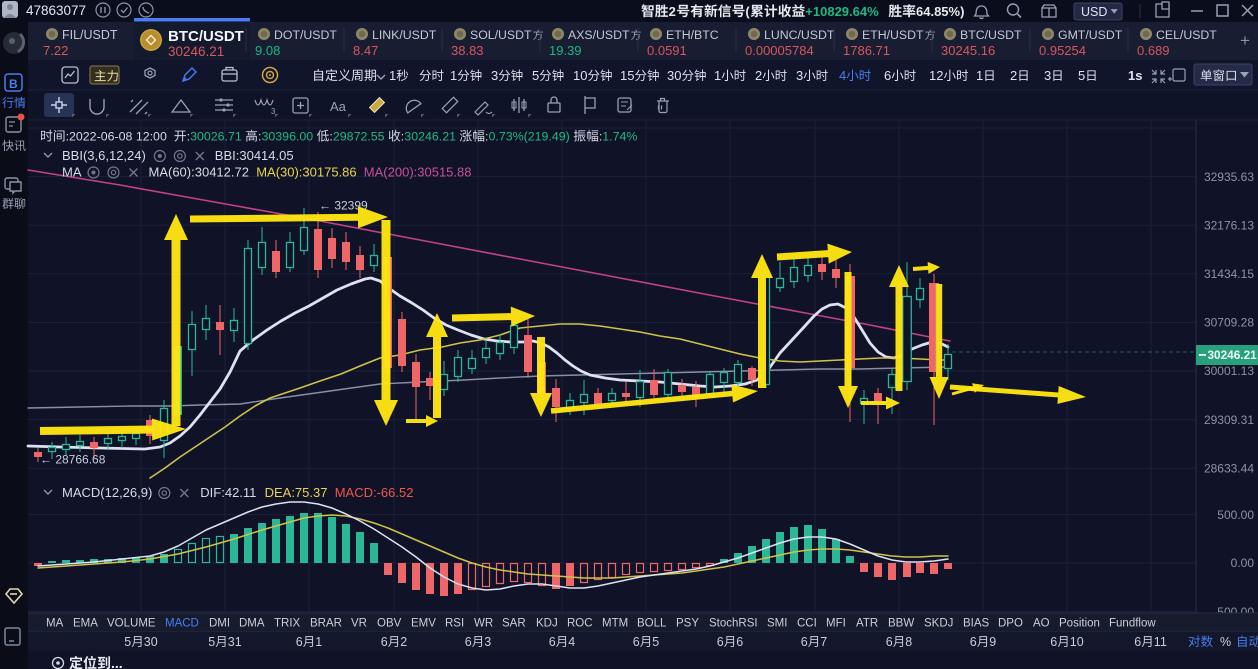 This screenshot has height=669, width=1258. I want to click on svg-text: +10829.64%, so click(842, 11).